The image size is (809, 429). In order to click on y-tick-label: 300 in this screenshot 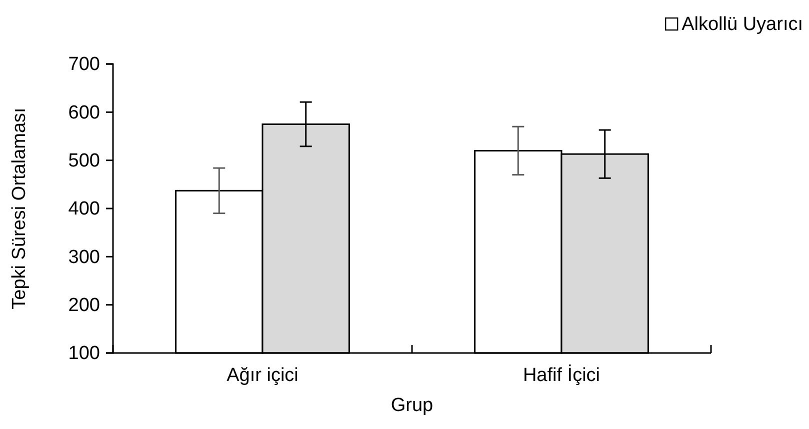, I will do `click(84, 257)`.